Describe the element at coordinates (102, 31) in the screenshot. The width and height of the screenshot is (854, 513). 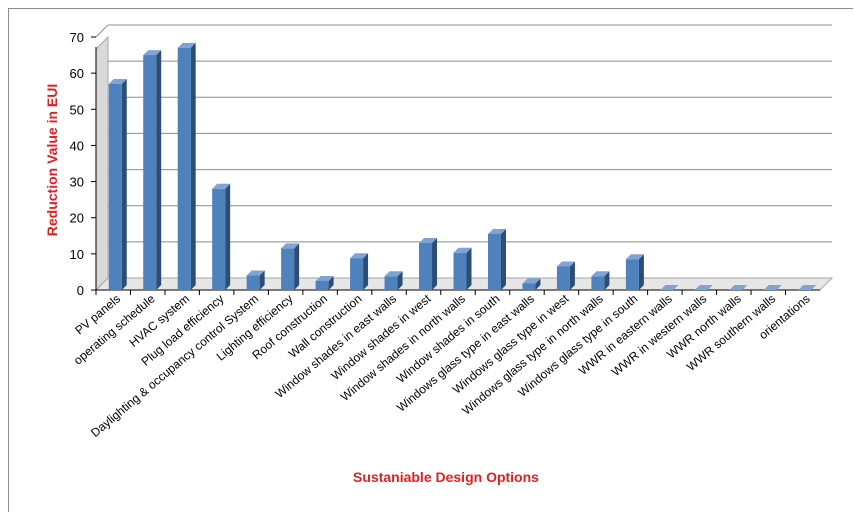
I see `gridline-side` at that location.